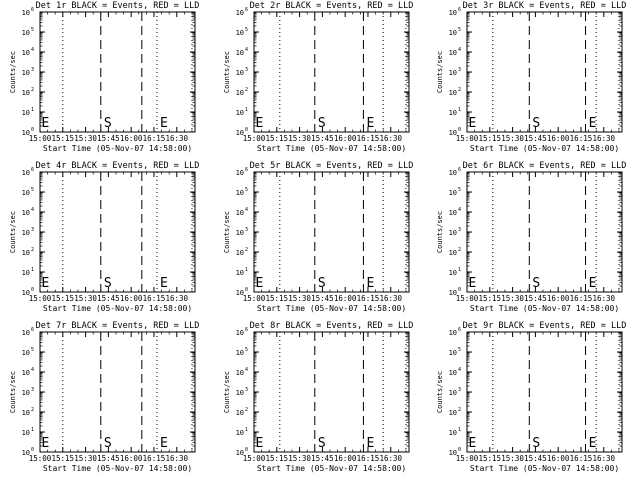  I want to click on panel-title: Det 8r BLACK = Events, RED = LLD, so click(332, 326).